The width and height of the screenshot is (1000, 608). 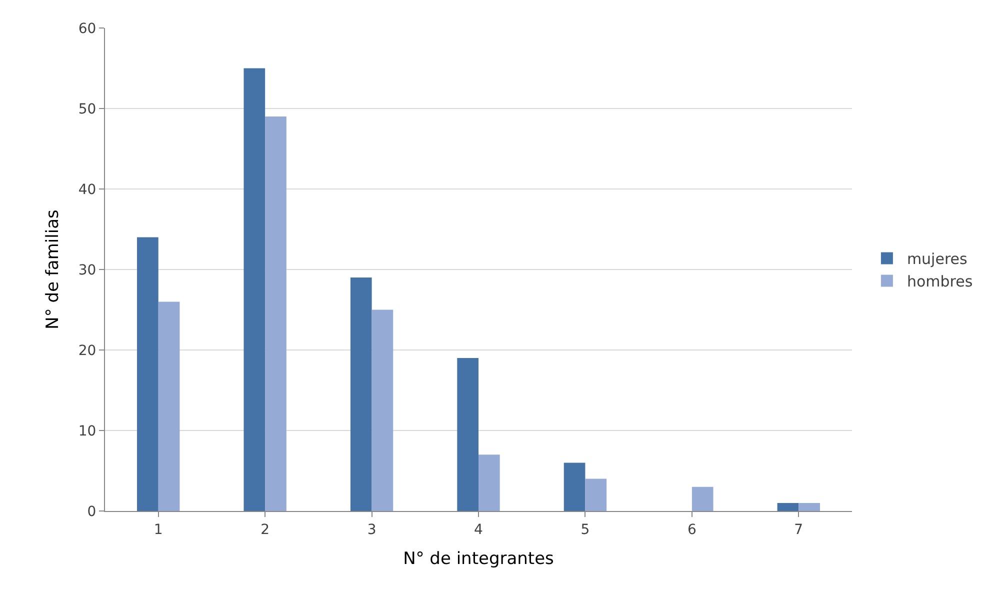 What do you see at coordinates (937, 259) in the screenshot?
I see `legend-label: mujeres` at bounding box center [937, 259].